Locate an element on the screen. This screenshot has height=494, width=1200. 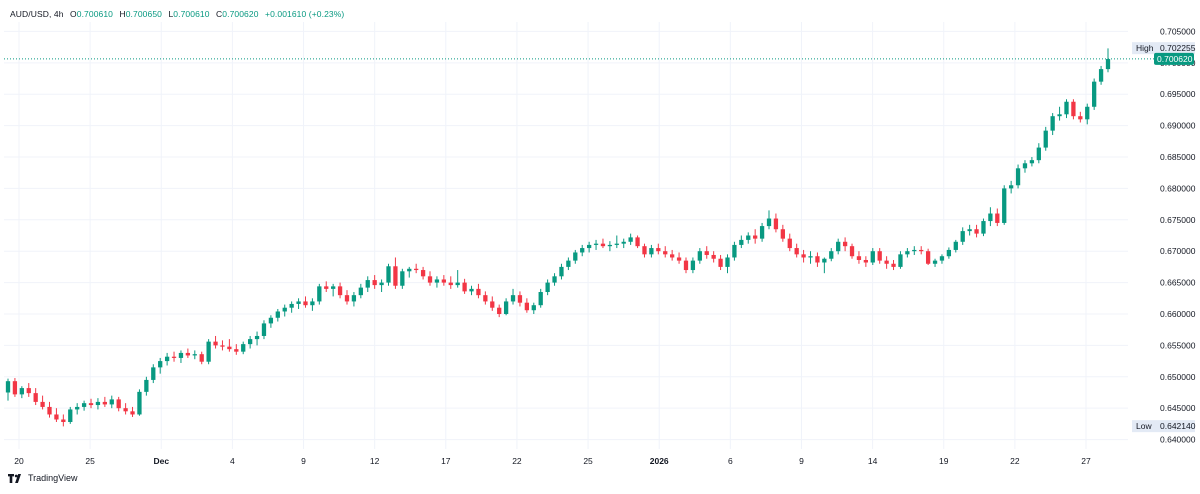
low-marker-bg is located at coordinates (1163, 426).